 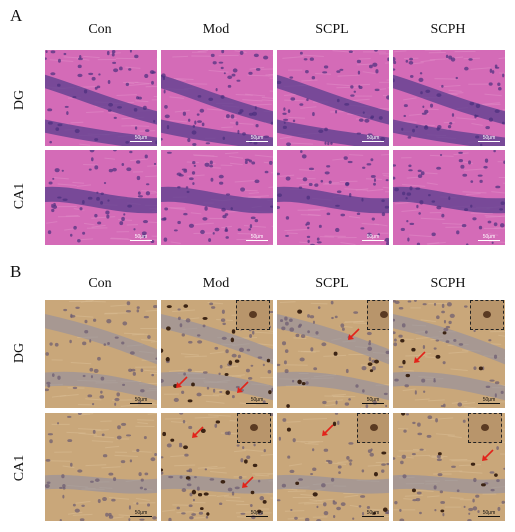 I want to click on column-label-scpl-b: SCPL, so click(x=332, y=283).